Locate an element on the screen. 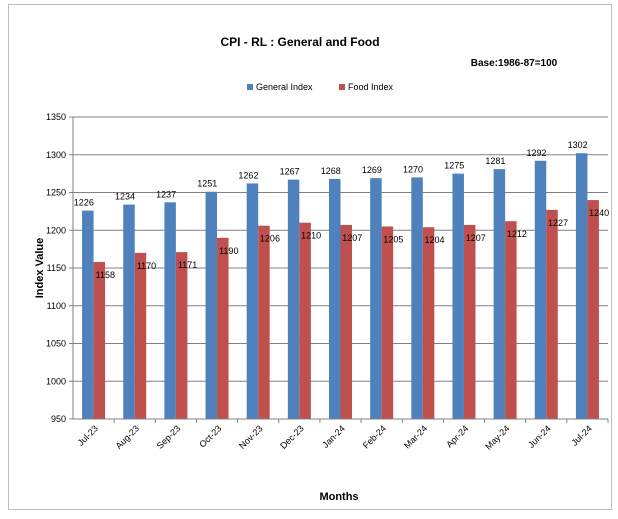 This screenshot has height=519, width=618. chart-title: CPI - RL : General and Food is located at coordinates (299, 42).